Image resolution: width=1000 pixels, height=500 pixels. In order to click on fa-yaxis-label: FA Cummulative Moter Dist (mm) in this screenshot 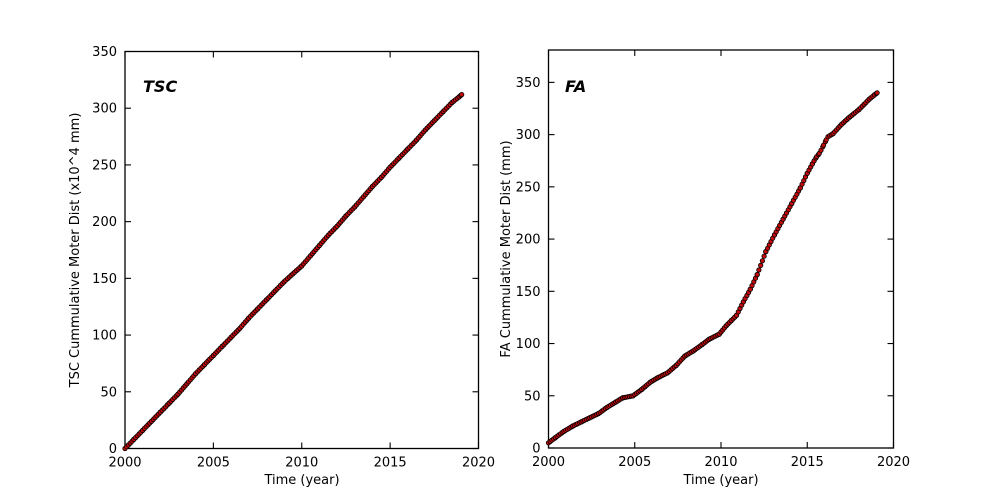, I will do `click(506, 248)`.